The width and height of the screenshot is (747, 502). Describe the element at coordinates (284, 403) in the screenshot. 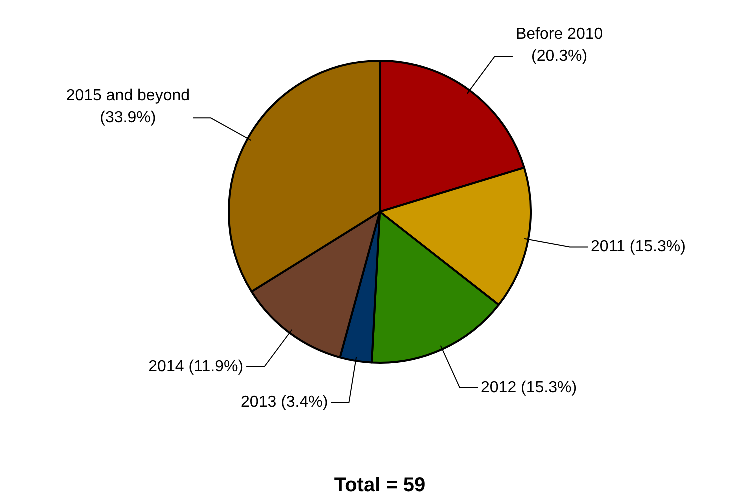

I see `slice-label: 2013 (3.4%)` at that location.